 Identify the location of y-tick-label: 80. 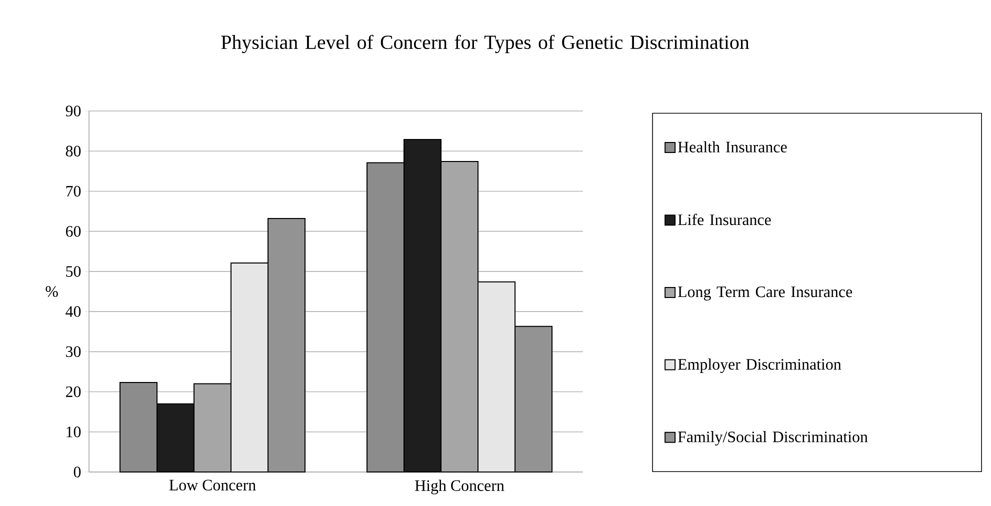
(73, 151).